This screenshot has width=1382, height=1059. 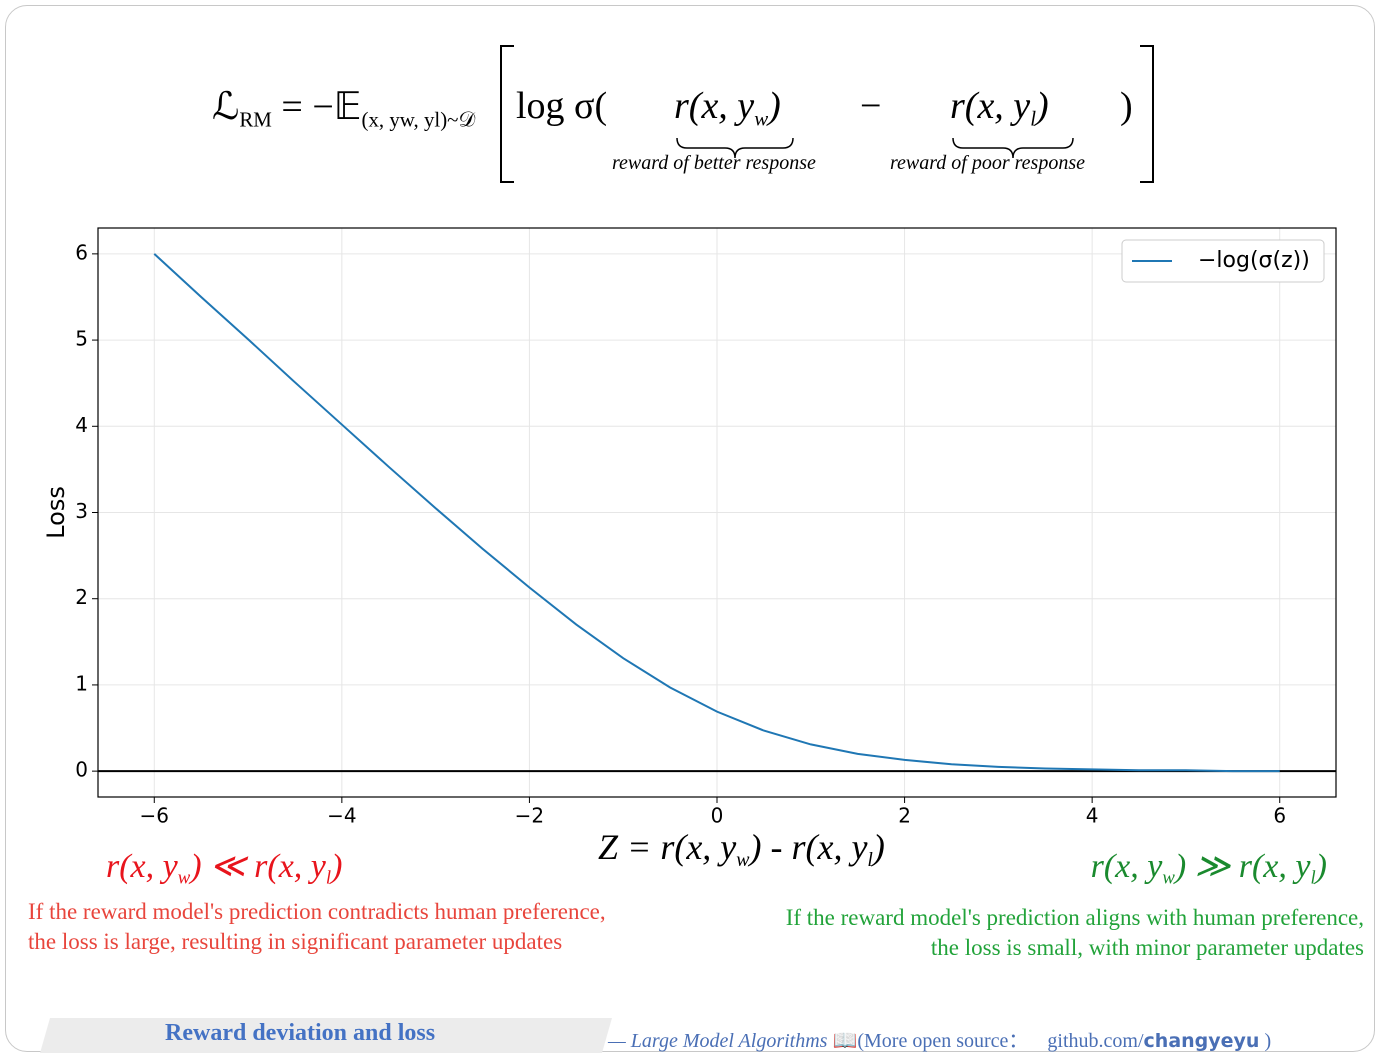 I want to click on x-tick-label: 2, so click(x=904, y=816).